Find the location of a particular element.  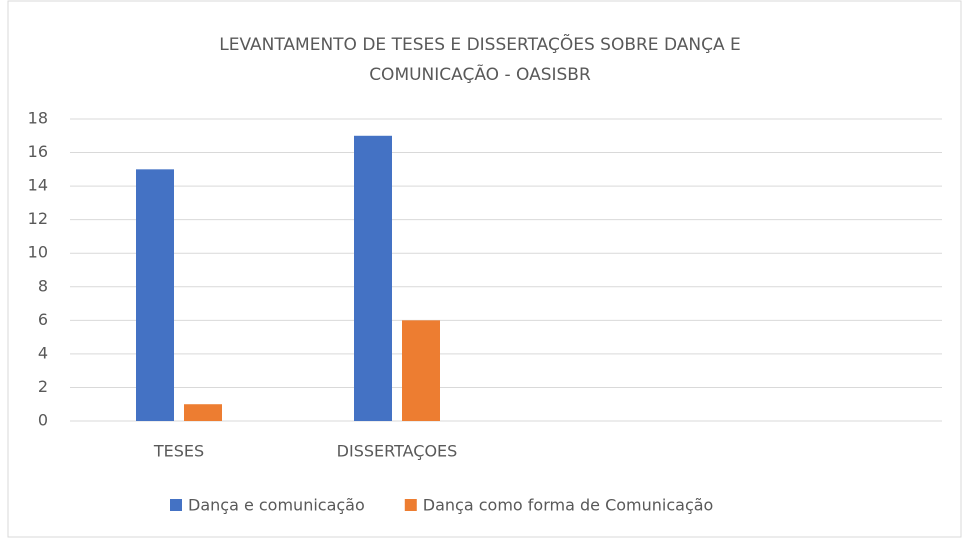

y-tick-label: 0 is located at coordinates (43, 420).